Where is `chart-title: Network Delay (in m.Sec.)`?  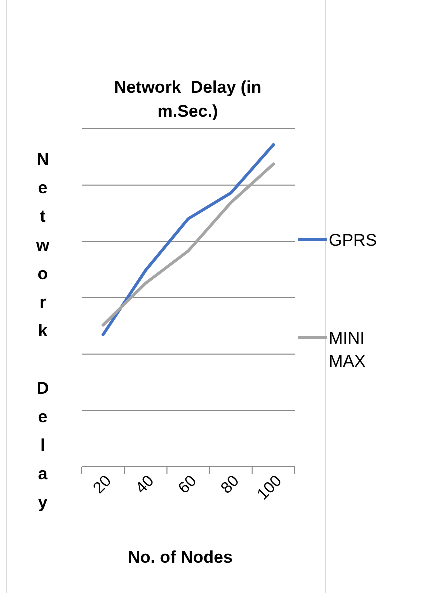
chart-title: Network Delay (in m.Sec.) is located at coordinates (188, 99).